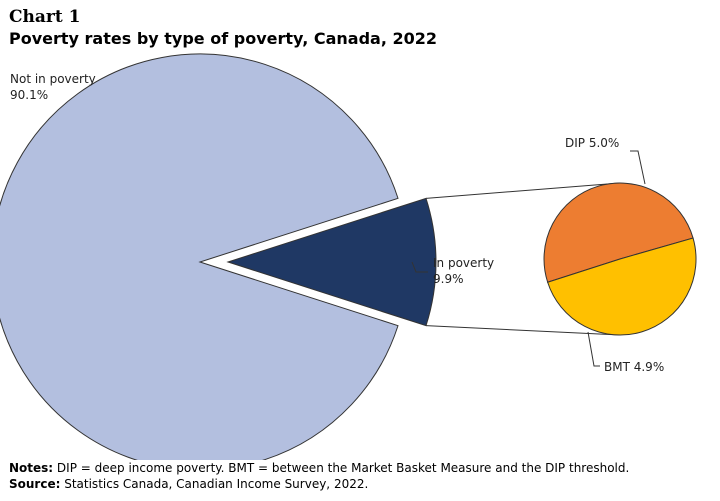  I want to click on breakdown-pie, so click(620, 259).